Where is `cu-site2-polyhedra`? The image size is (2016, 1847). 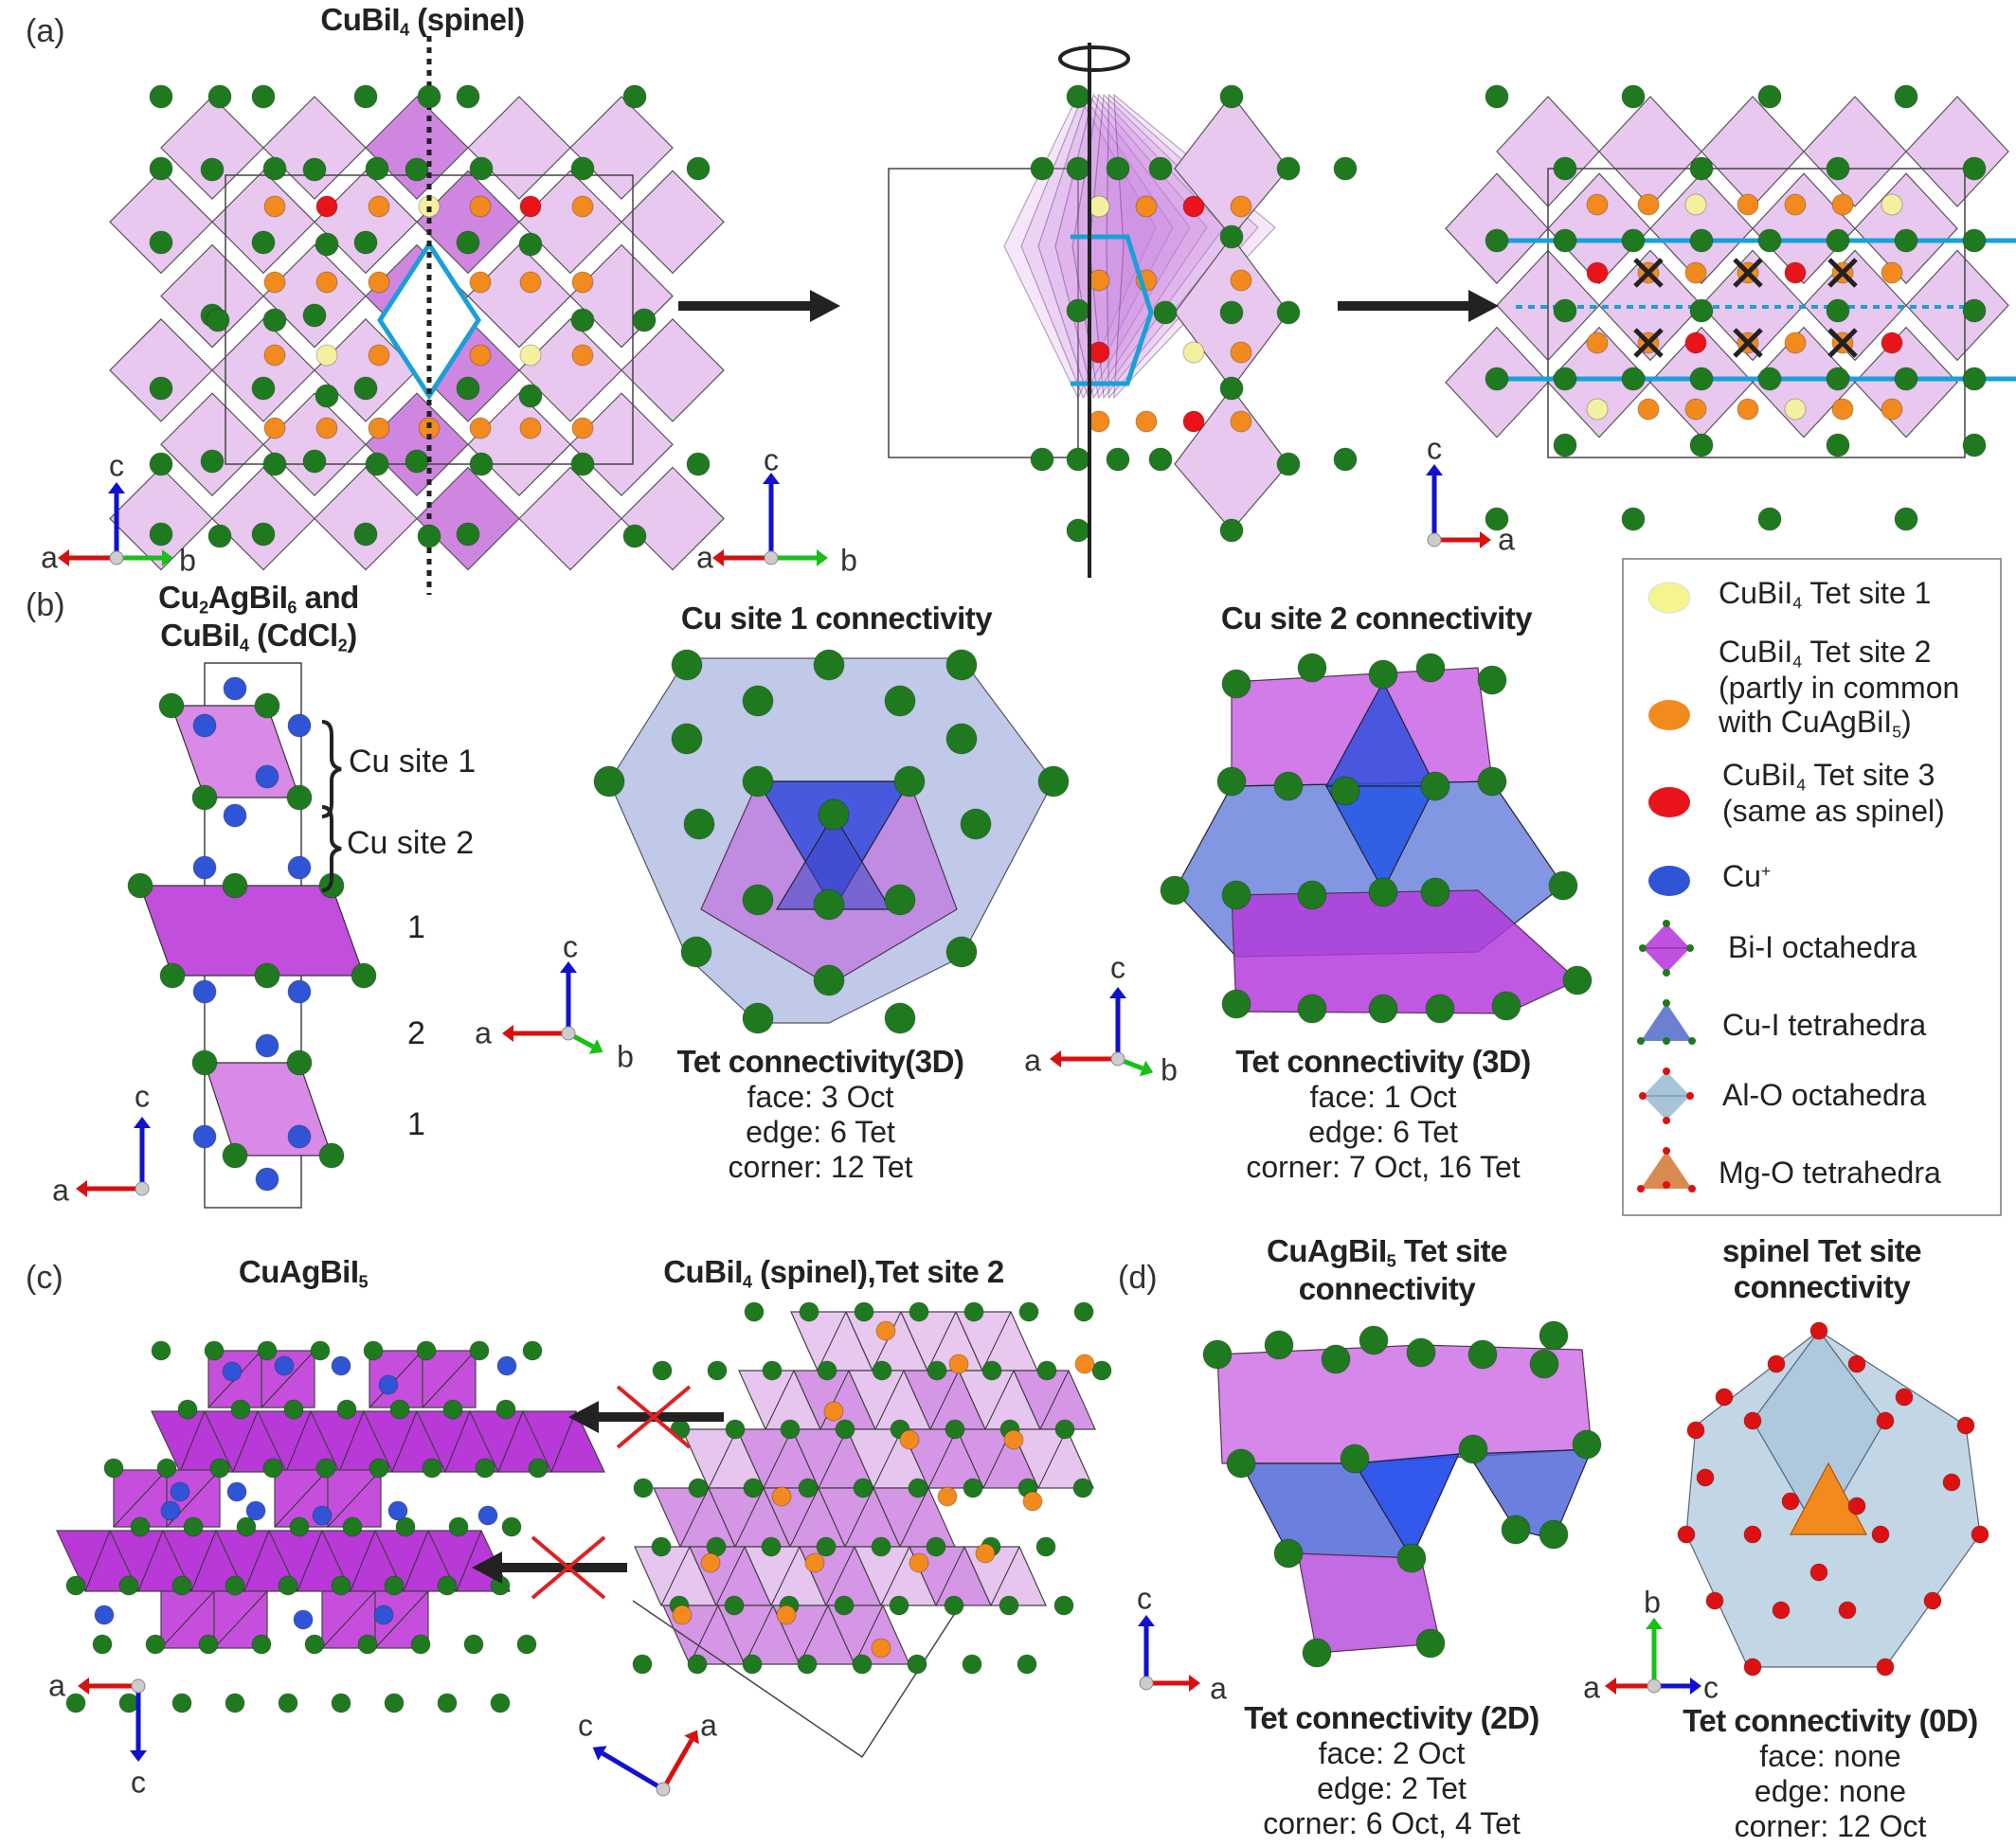
cu-site2-polyhedra is located at coordinates (1376, 838).